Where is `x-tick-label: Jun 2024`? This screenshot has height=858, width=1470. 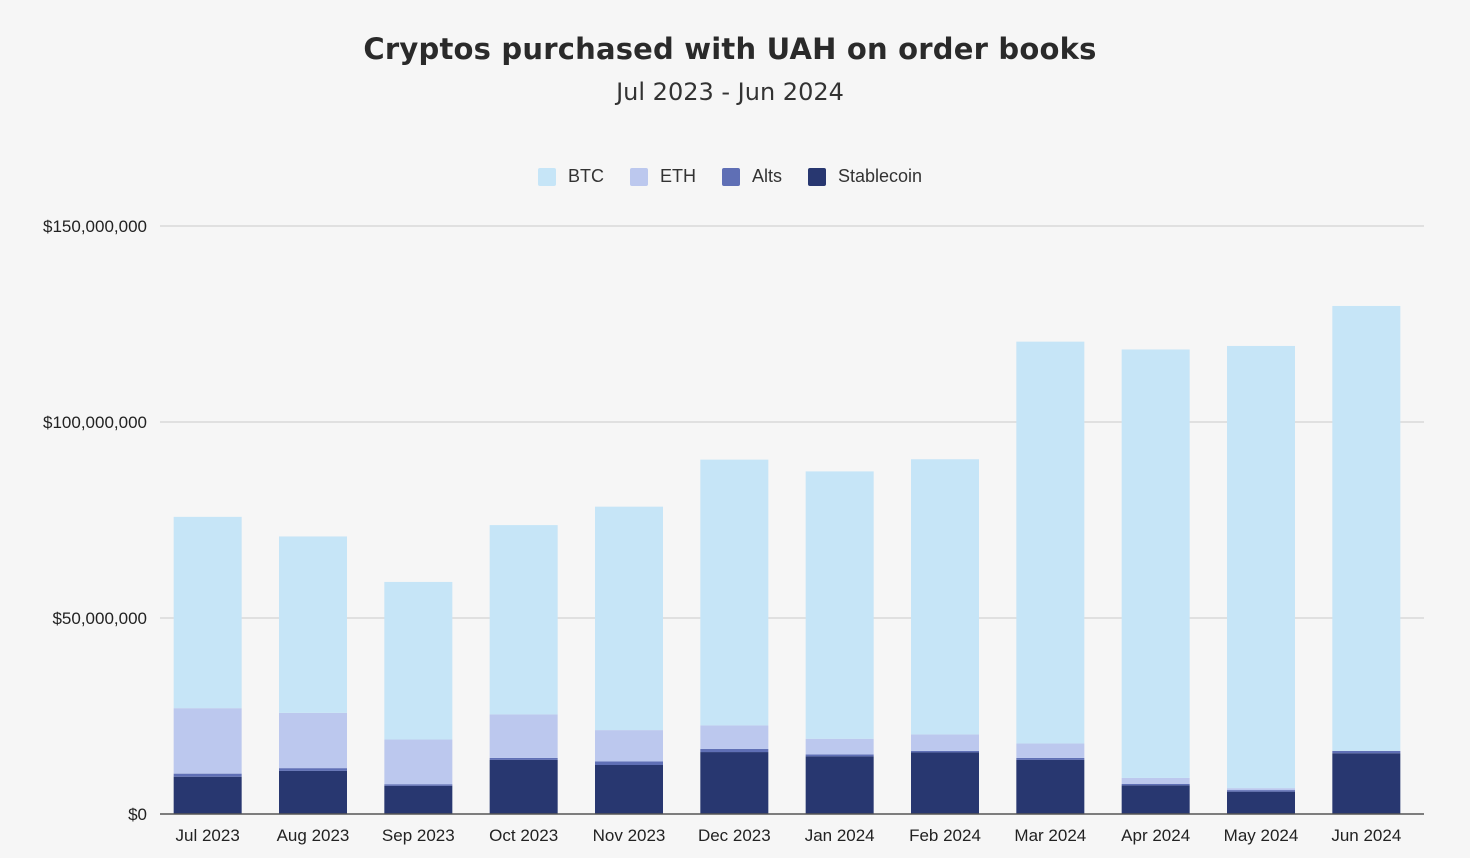 x-tick-label: Jun 2024 is located at coordinates (1366, 835).